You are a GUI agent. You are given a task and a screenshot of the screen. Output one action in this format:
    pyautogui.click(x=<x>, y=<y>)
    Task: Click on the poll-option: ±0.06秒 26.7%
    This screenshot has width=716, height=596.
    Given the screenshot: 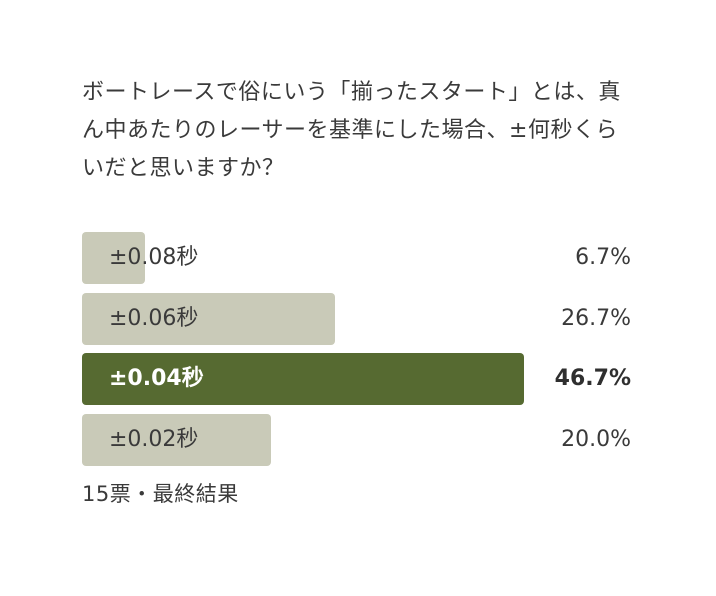 What is the action you would take?
    pyautogui.click(x=358, y=318)
    